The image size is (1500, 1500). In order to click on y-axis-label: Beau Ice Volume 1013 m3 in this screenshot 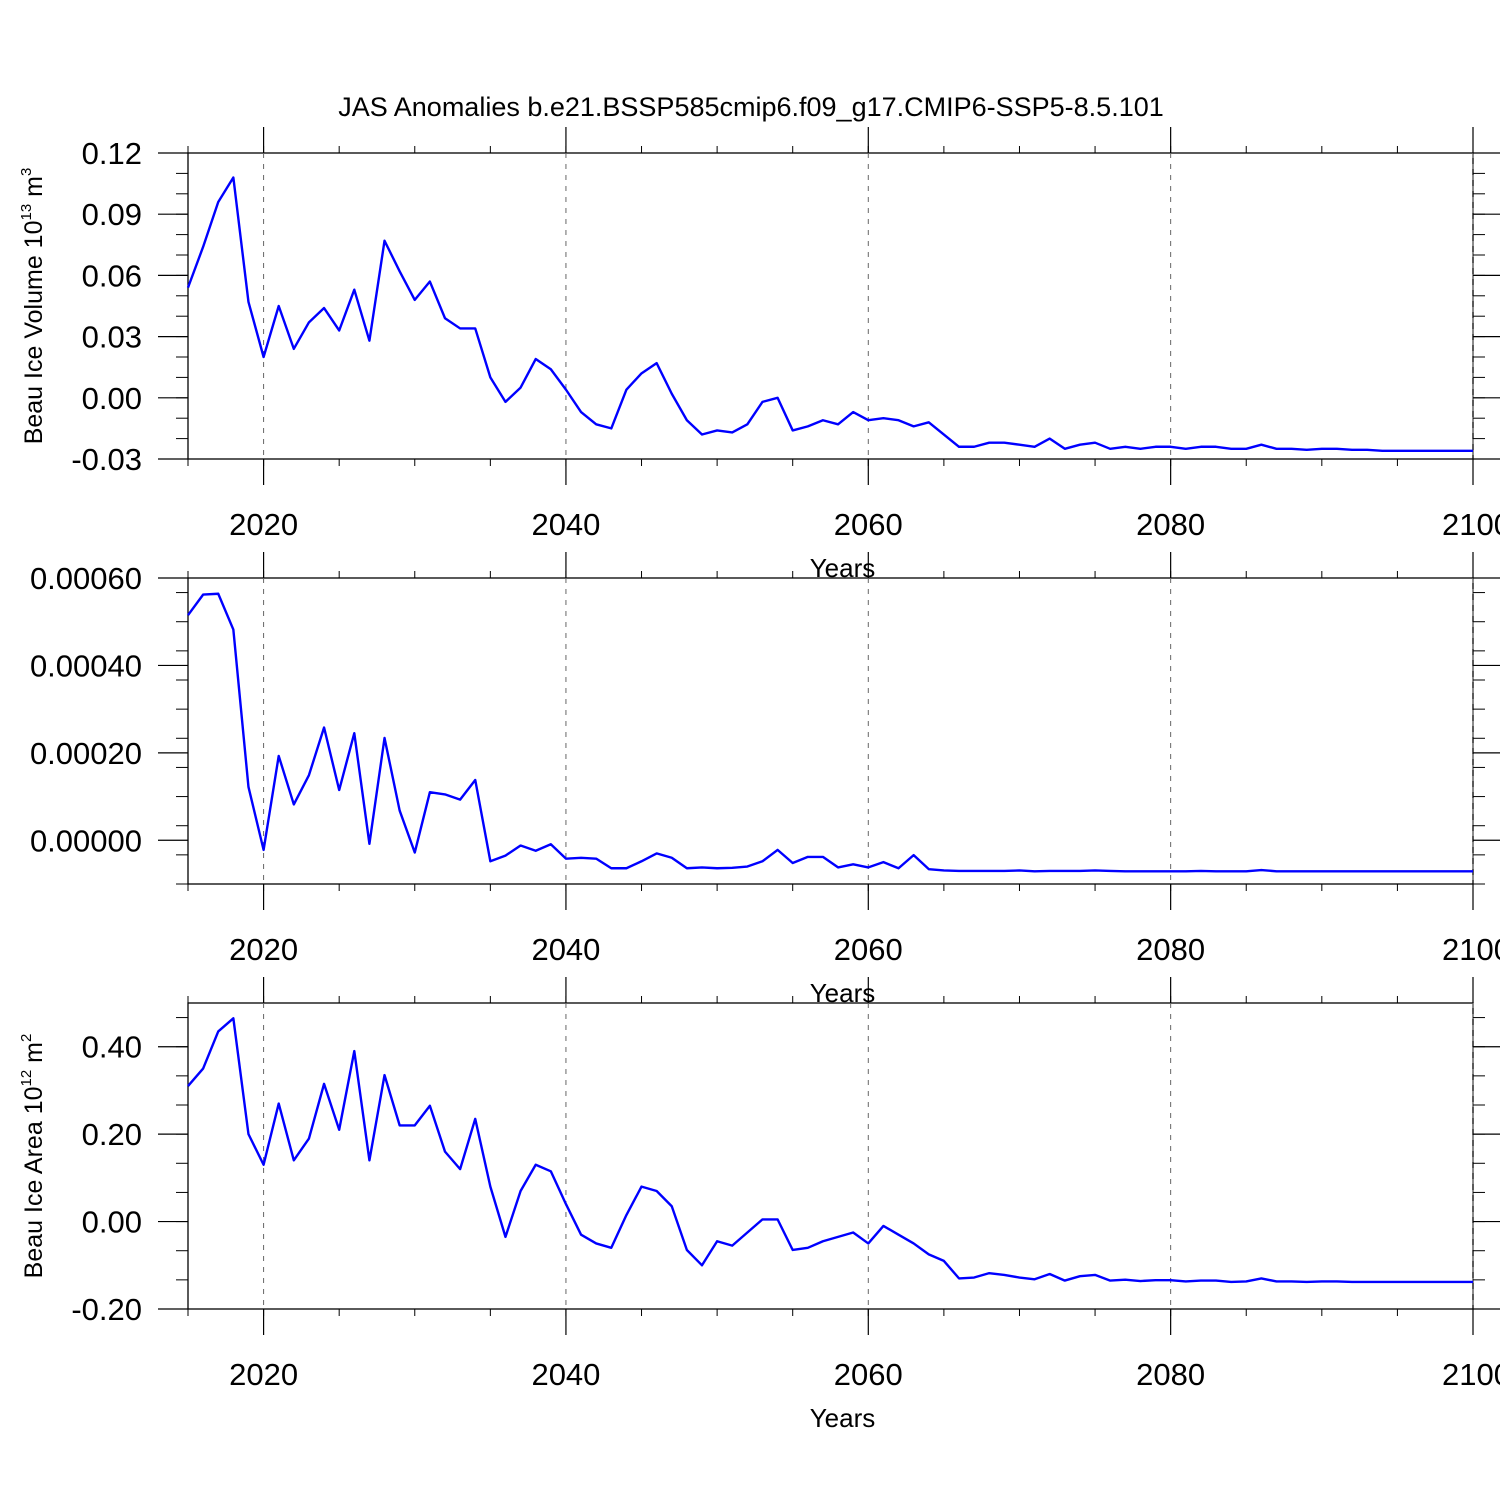, I will do `click(33, 306)`.